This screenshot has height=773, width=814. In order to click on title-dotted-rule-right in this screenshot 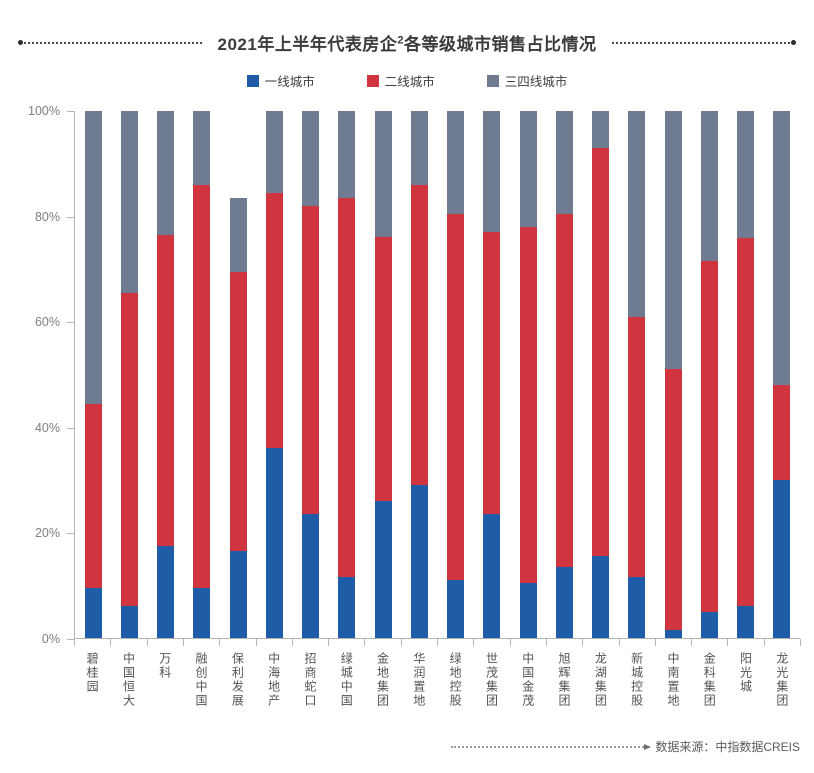, I will do `click(704, 42)`.